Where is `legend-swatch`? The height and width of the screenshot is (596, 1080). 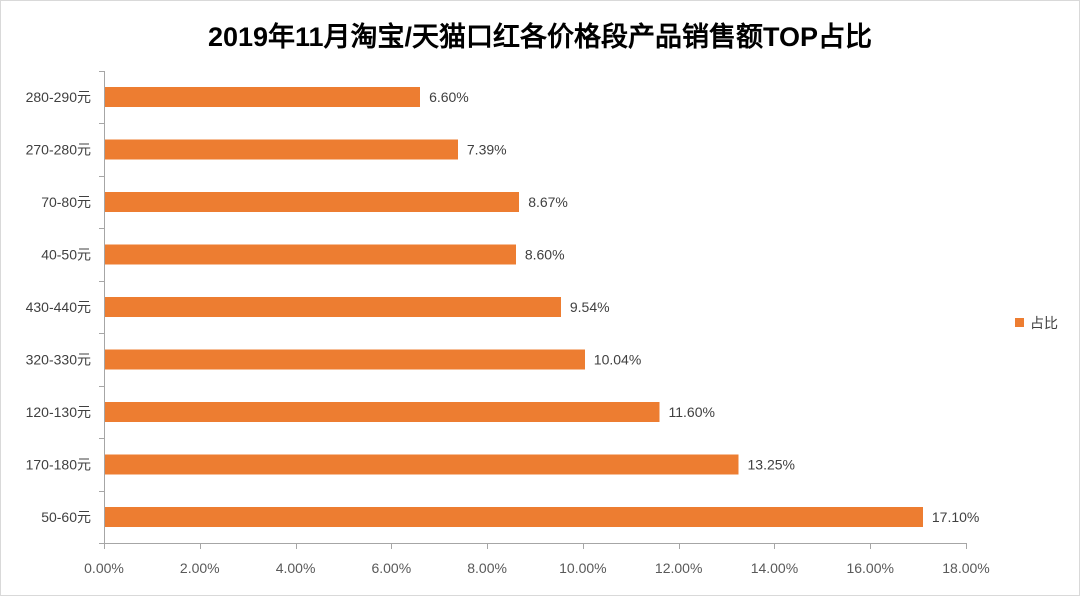 legend-swatch is located at coordinates (1019, 322).